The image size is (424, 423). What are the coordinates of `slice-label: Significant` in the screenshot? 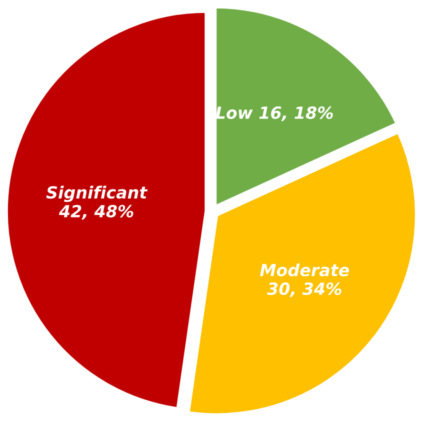 It's located at (97, 194).